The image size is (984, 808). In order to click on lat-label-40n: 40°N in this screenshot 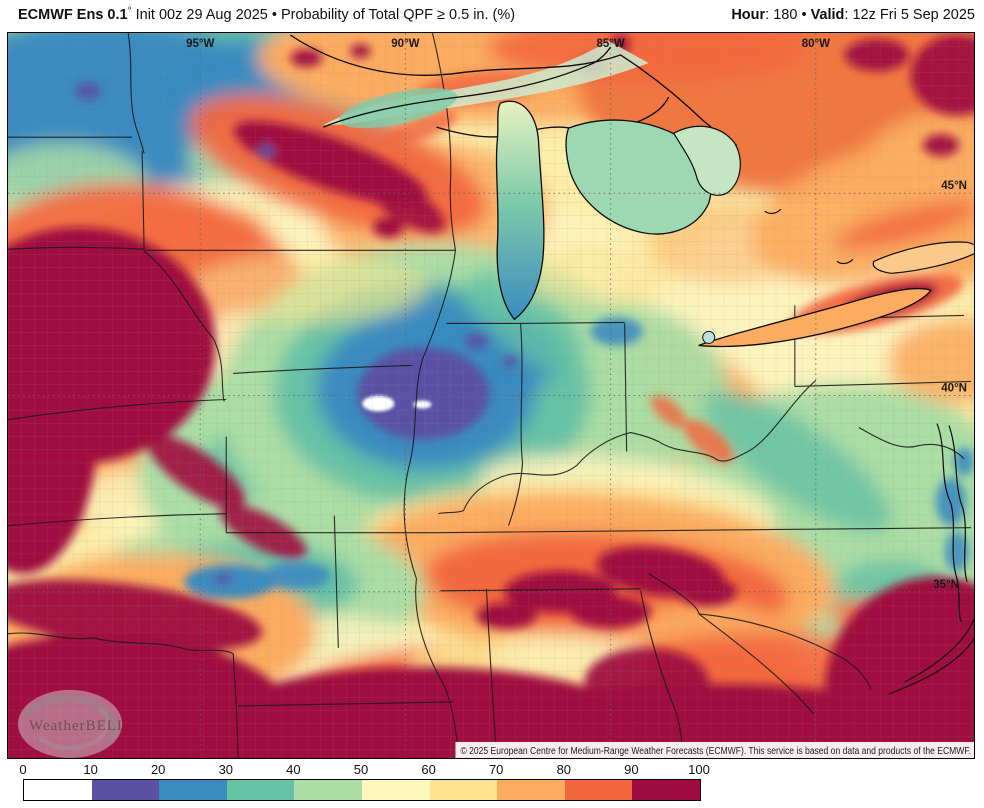, I will do `click(954, 388)`.